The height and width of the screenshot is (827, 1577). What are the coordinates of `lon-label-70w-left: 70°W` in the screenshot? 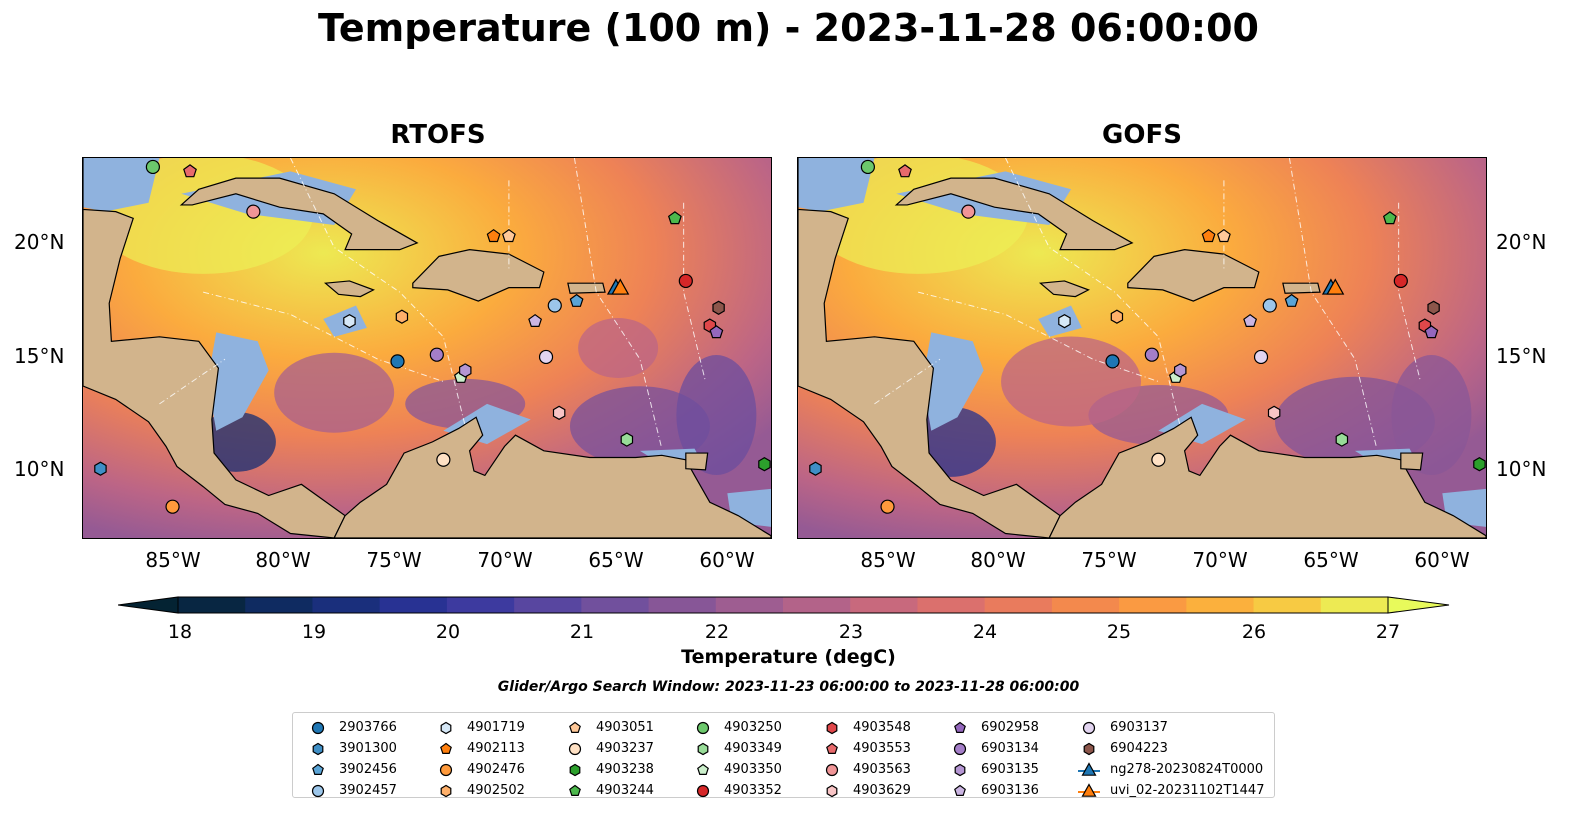 It's located at (505, 560).